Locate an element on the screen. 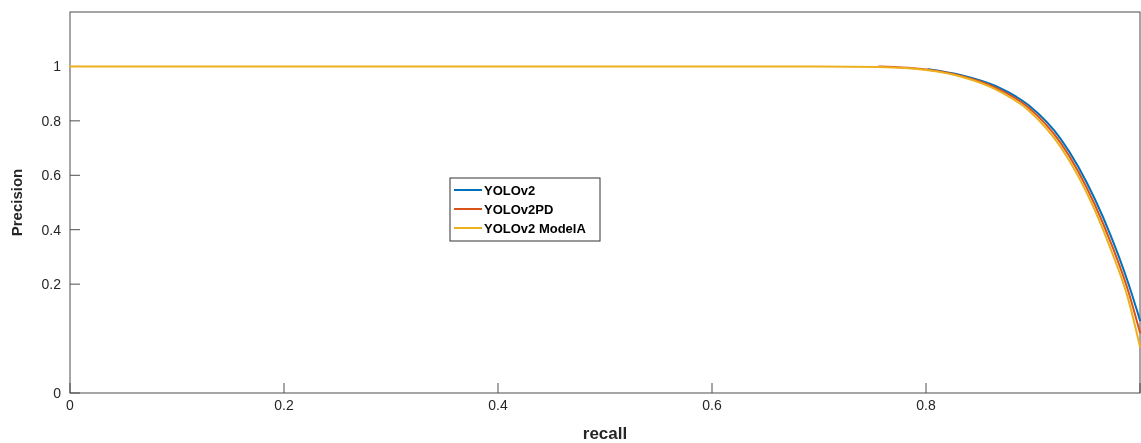  y-tick-label: 0.2 is located at coordinates (51, 284).